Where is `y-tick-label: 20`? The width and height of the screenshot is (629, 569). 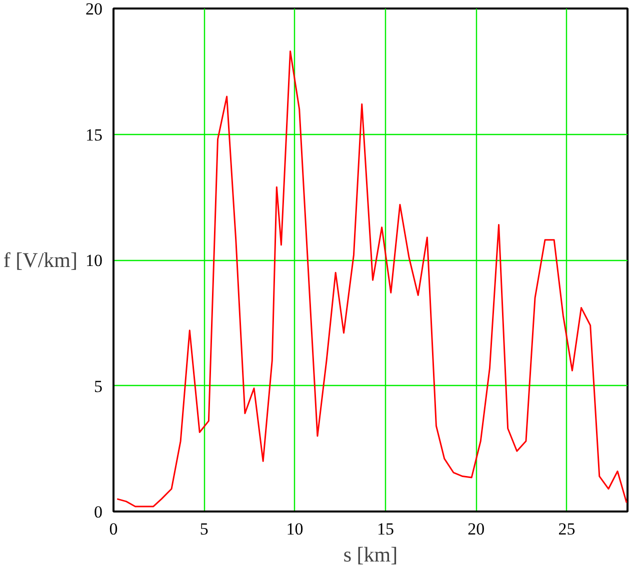 y-tick-label: 20 is located at coordinates (94, 9).